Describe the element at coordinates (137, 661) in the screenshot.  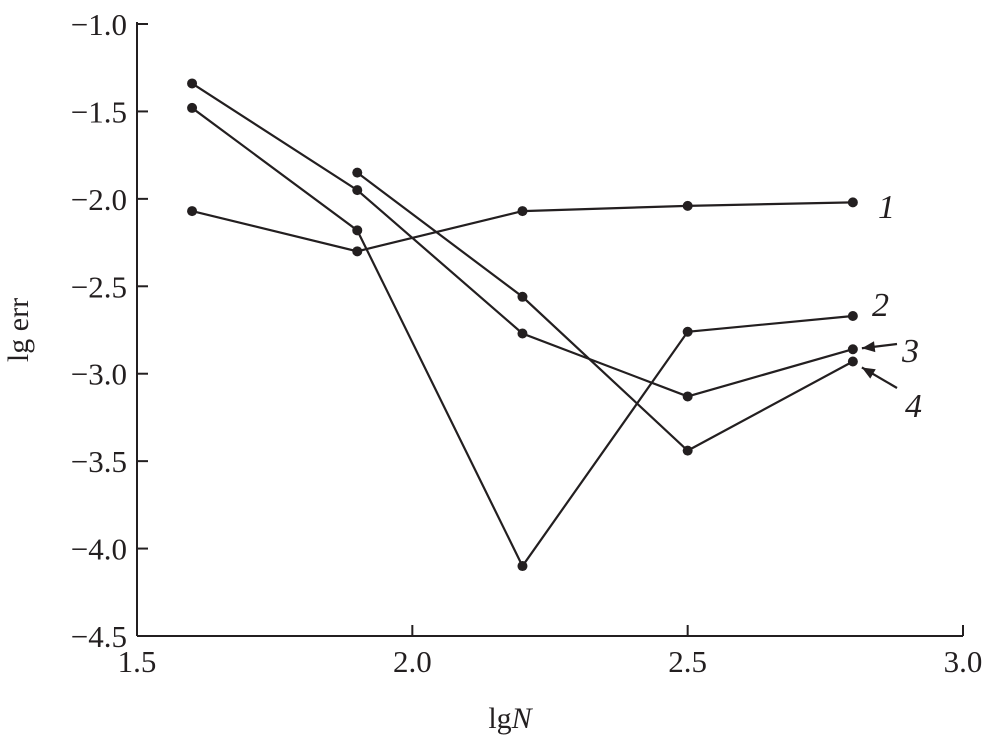
I see `x-tick-label: 1.5` at that location.